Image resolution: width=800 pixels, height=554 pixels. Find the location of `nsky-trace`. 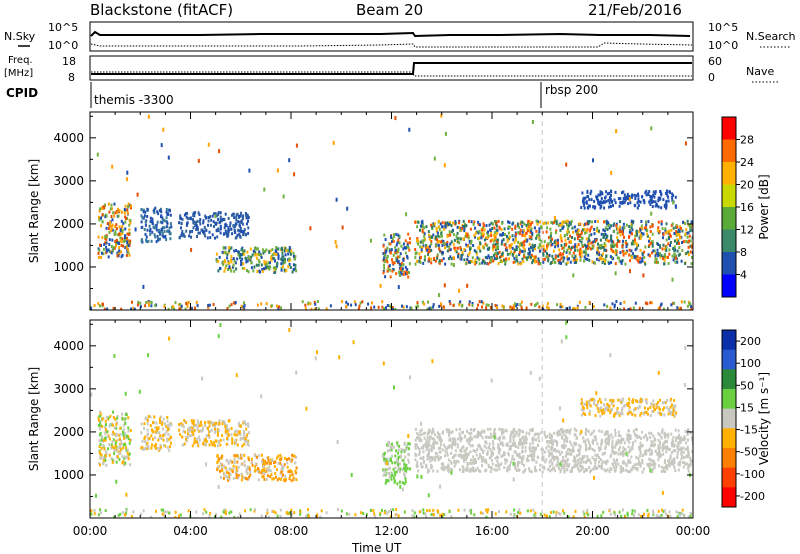

nsky-trace is located at coordinates (390, 34).